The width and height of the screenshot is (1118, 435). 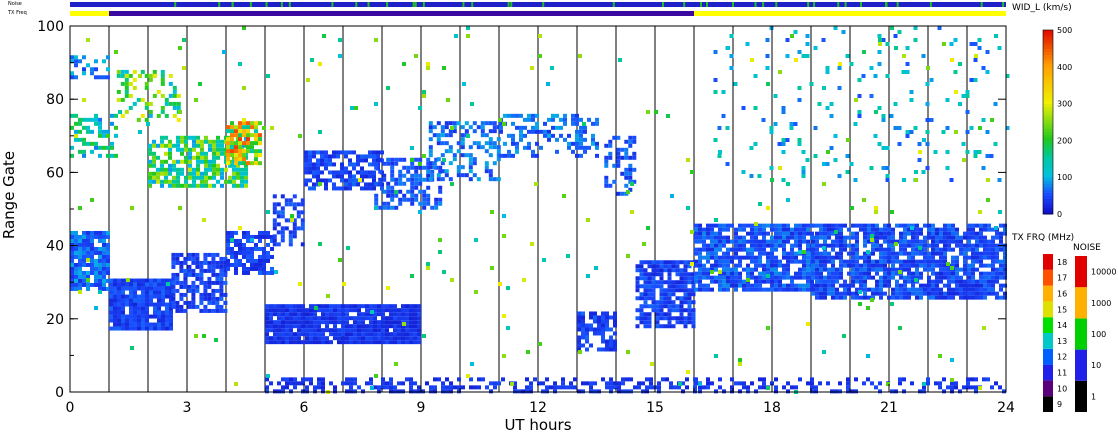 I want to click on colorbar-width-segment, so click(x=1048, y=212).